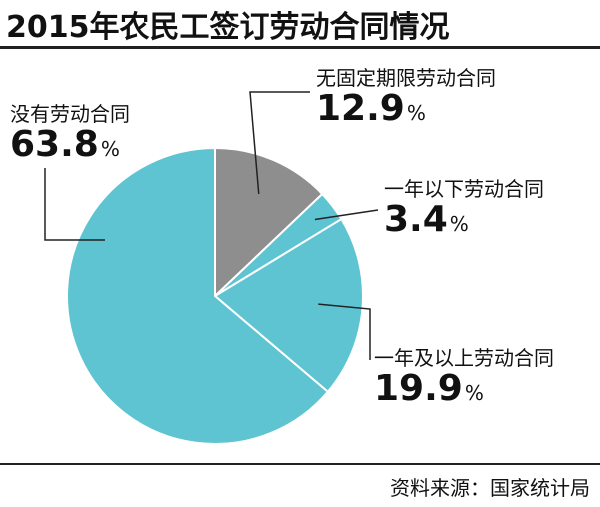 The image size is (600, 507). Describe the element at coordinates (418, 388) in the screenshot. I see `slice-value: 19.9` at that location.